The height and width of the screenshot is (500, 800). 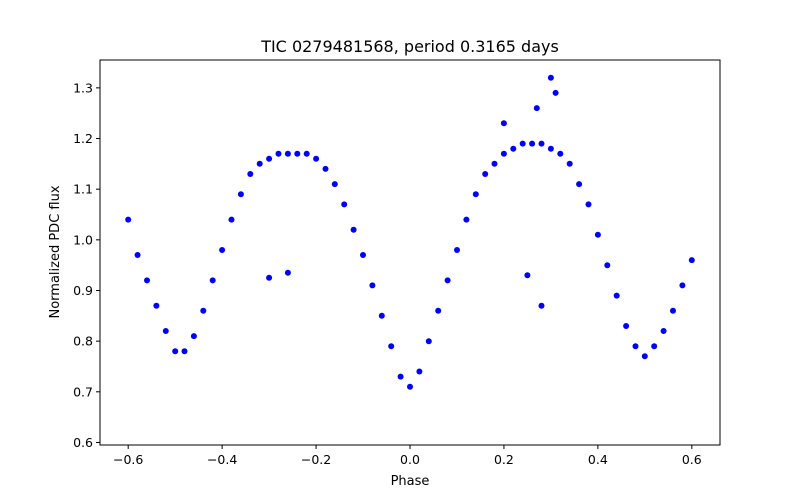 What do you see at coordinates (504, 459) in the screenshot?
I see `x-tick-label: 0.2` at bounding box center [504, 459].